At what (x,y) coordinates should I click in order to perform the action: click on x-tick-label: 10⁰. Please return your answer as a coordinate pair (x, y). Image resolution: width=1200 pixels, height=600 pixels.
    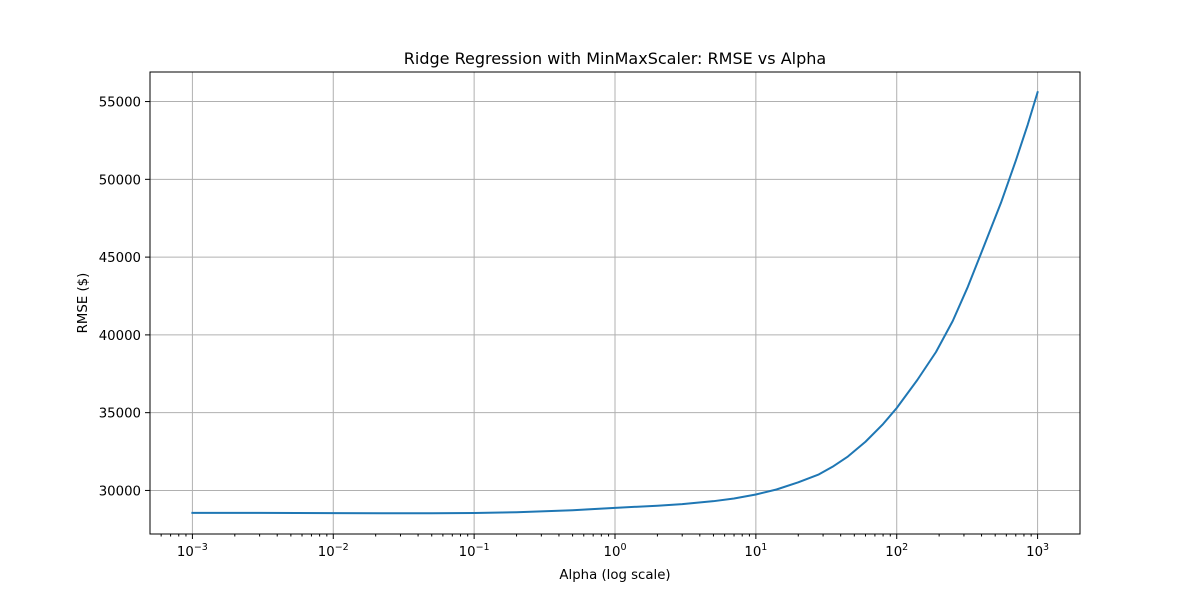
    Looking at the image, I should click on (615, 551).